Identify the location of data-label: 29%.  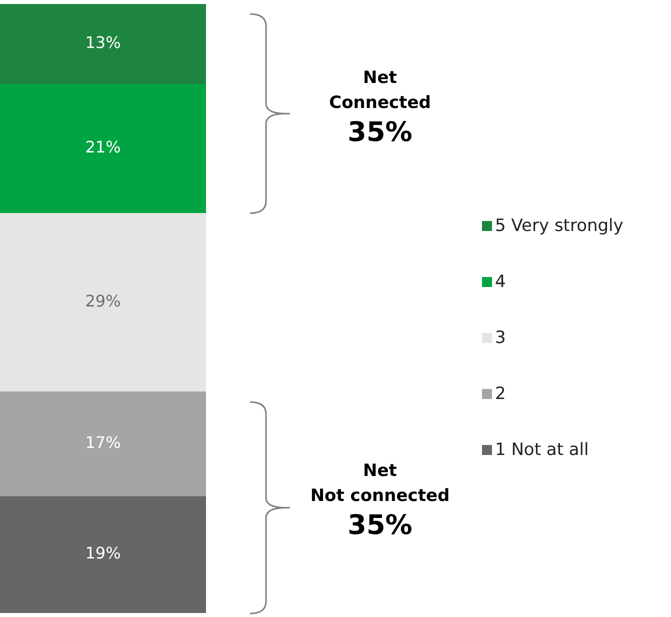
(103, 301).